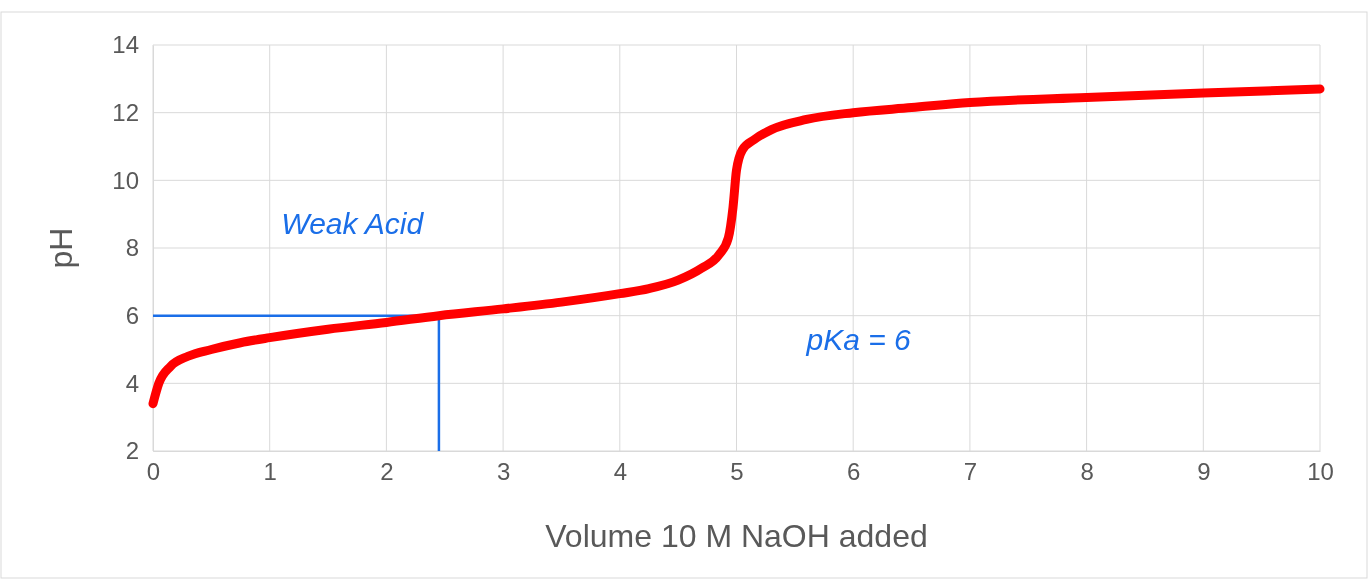  What do you see at coordinates (1320, 472) in the screenshot?
I see `x-tick-label: 10` at bounding box center [1320, 472].